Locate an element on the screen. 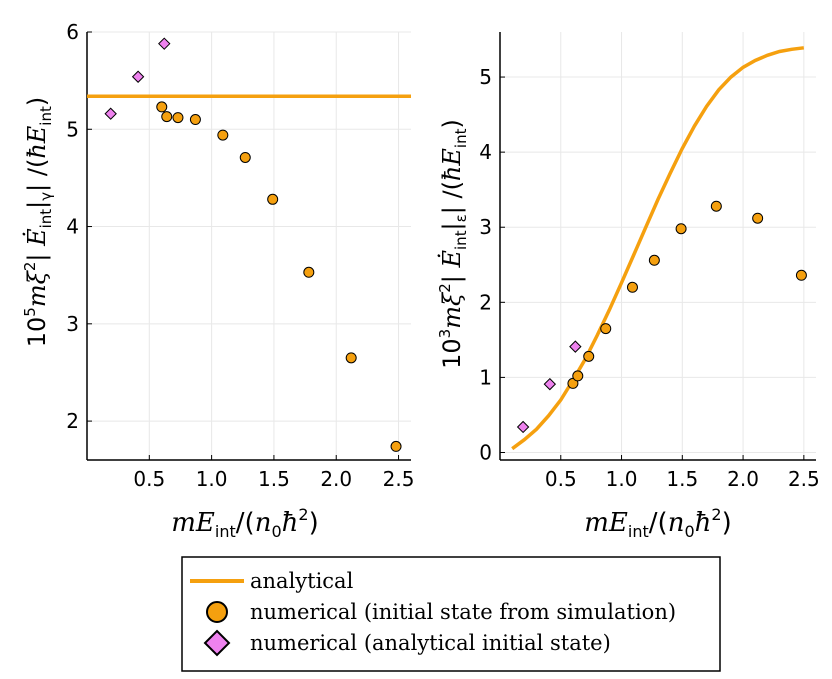 The width and height of the screenshot is (832, 679). left-ytick-label-3: 5 is located at coordinates (72, 129).